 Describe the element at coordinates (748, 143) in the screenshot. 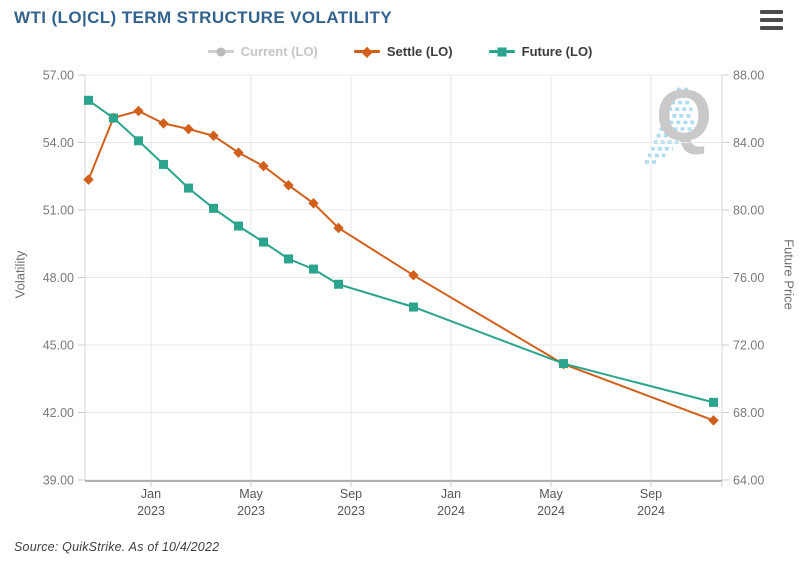

I see `y-tick-label-right: 84.00` at that location.